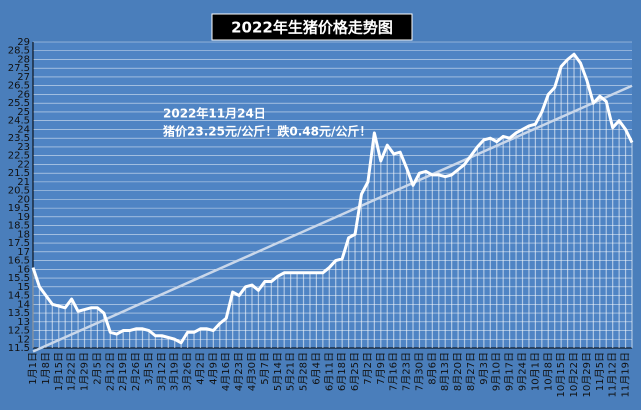 This screenshot has width=641, height=410. Describe the element at coordinates (600, 371) in the screenshot. I see `x-tick-label: 11月5日` at that location.